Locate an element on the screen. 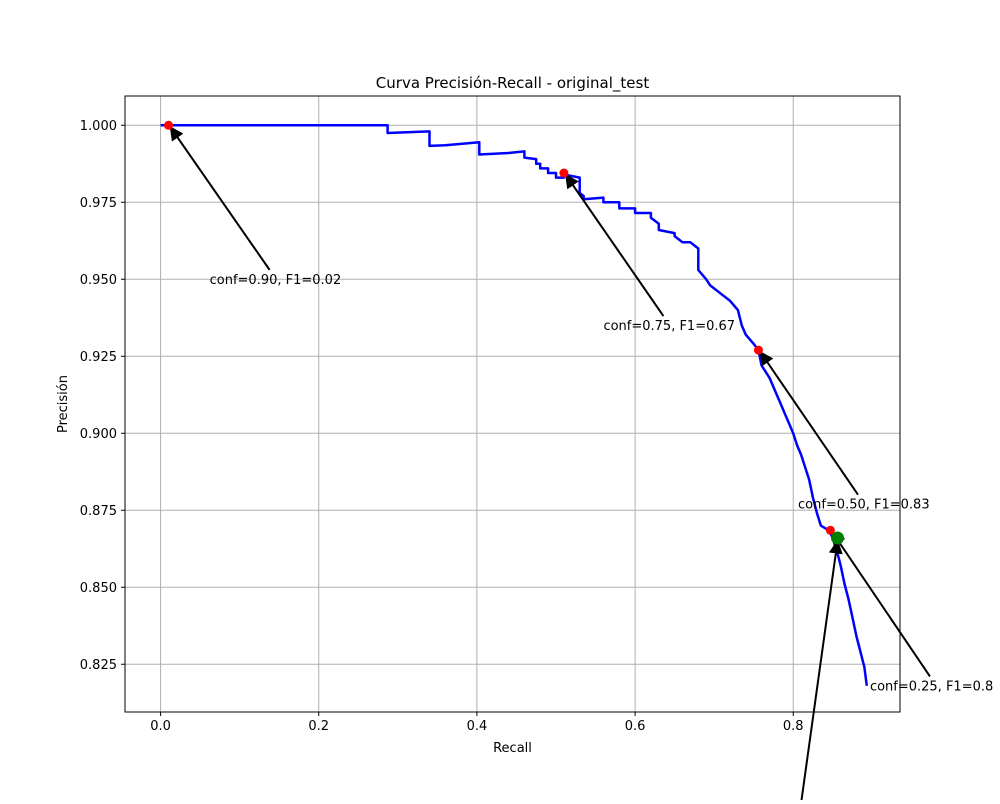 This screenshot has width=1000, height=804. y-tick-label: 0.900 is located at coordinates (98, 434).